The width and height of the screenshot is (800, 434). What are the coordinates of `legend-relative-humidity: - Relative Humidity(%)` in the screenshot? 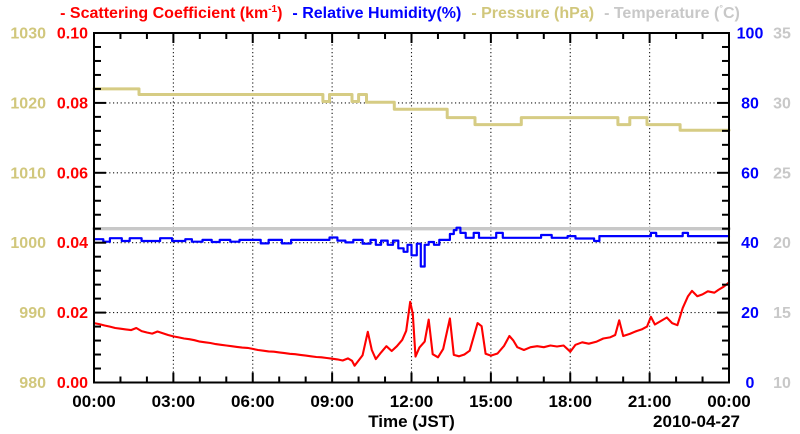 It's located at (377, 13).